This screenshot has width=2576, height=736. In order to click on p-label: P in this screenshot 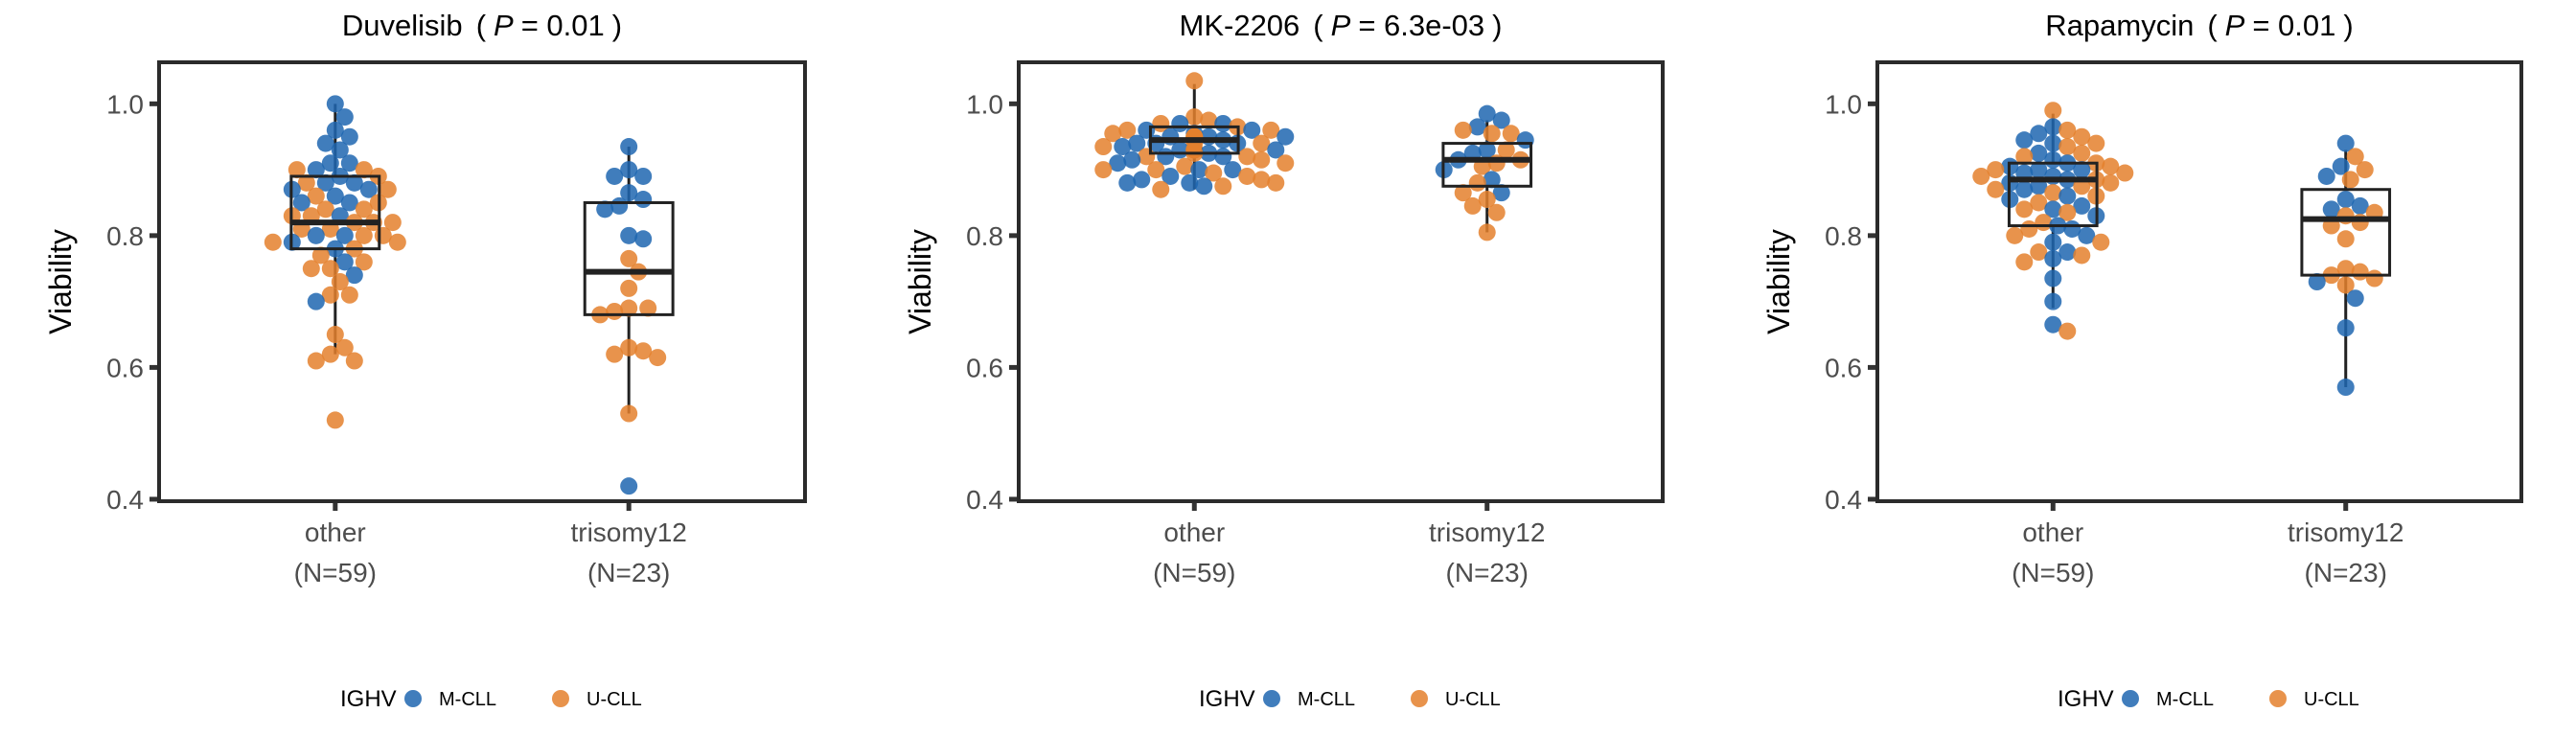, I will do `click(2235, 26)`.